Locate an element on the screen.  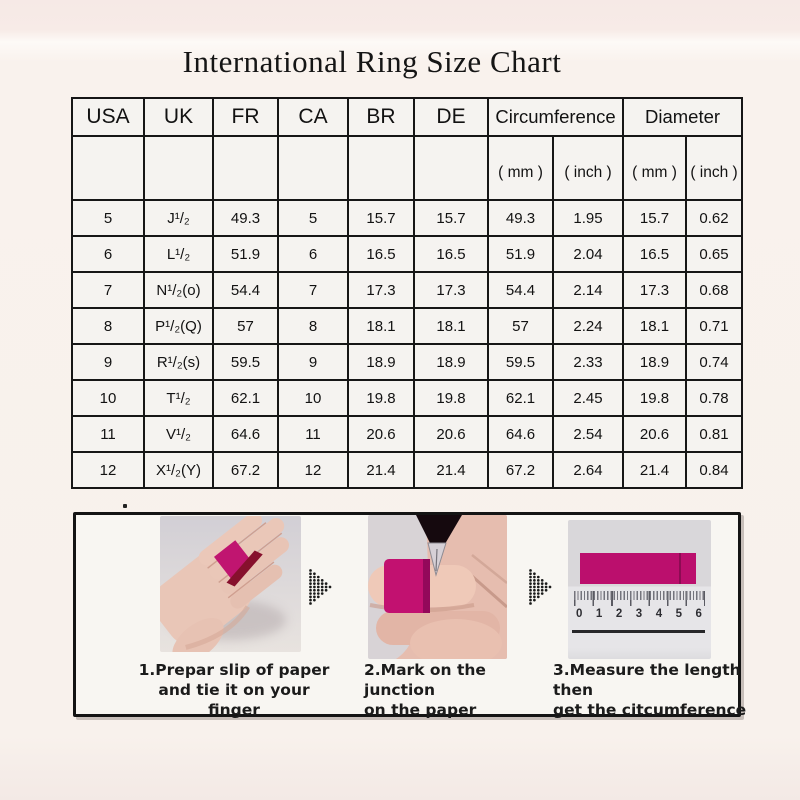
step2-caption: 2.Mark on the junction on the paper is located at coordinates (459, 690).